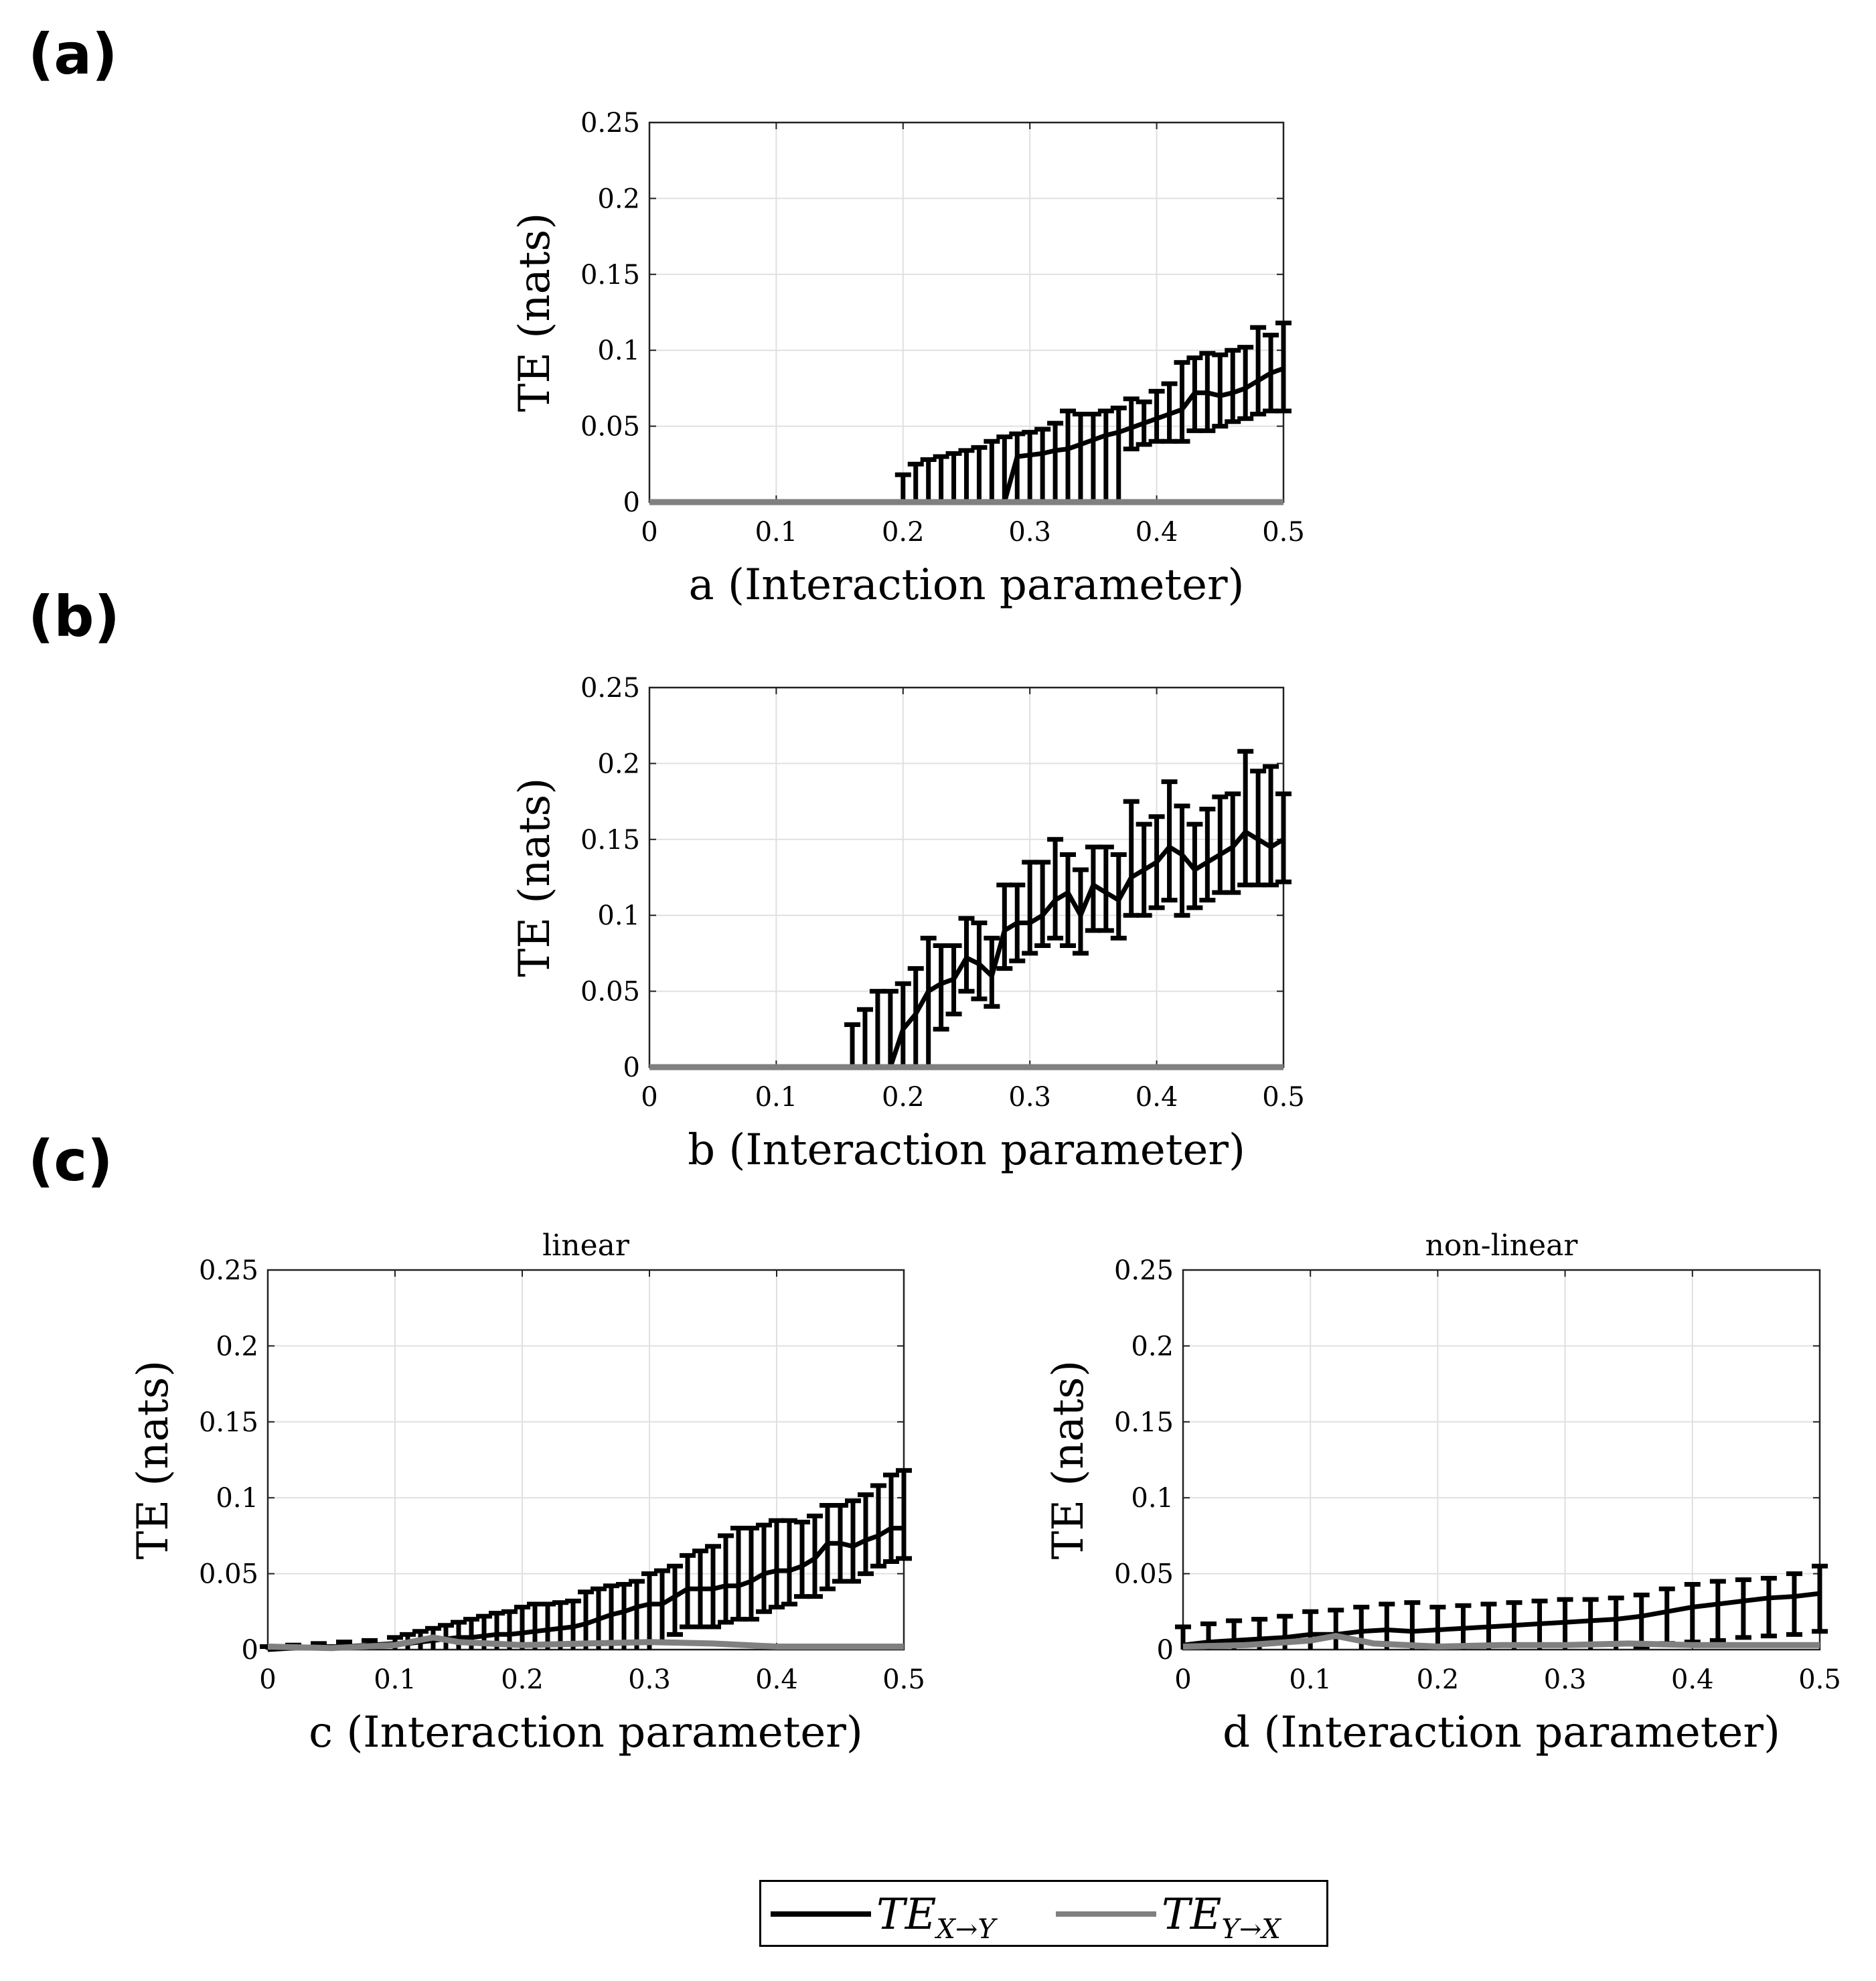  What do you see at coordinates (1182, 1680) in the screenshot?
I see `chart4-xtick-label: 0` at bounding box center [1182, 1680].